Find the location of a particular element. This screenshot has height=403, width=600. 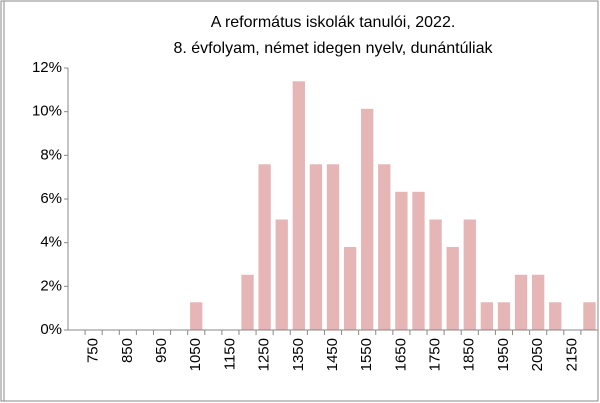

y-tick-label: 10% is located at coordinates (47, 111).